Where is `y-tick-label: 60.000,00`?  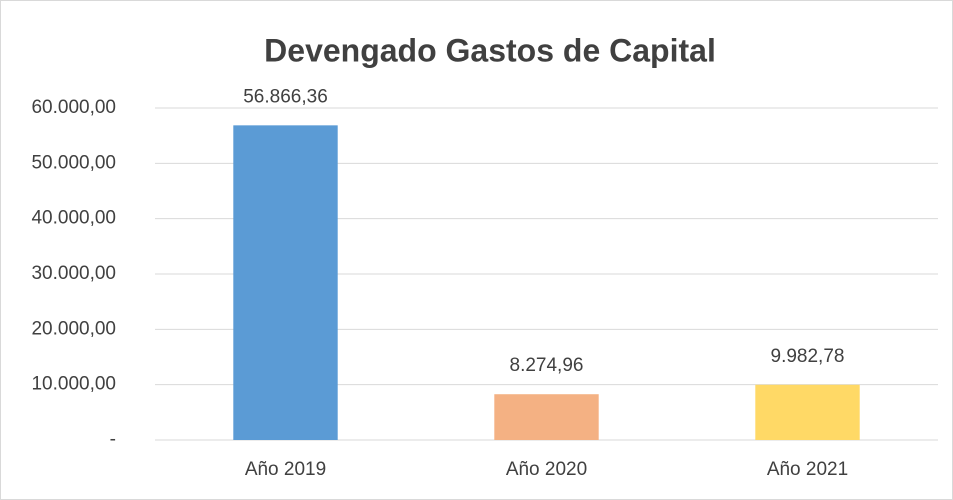
y-tick-label: 60.000,00 is located at coordinates (73, 107).